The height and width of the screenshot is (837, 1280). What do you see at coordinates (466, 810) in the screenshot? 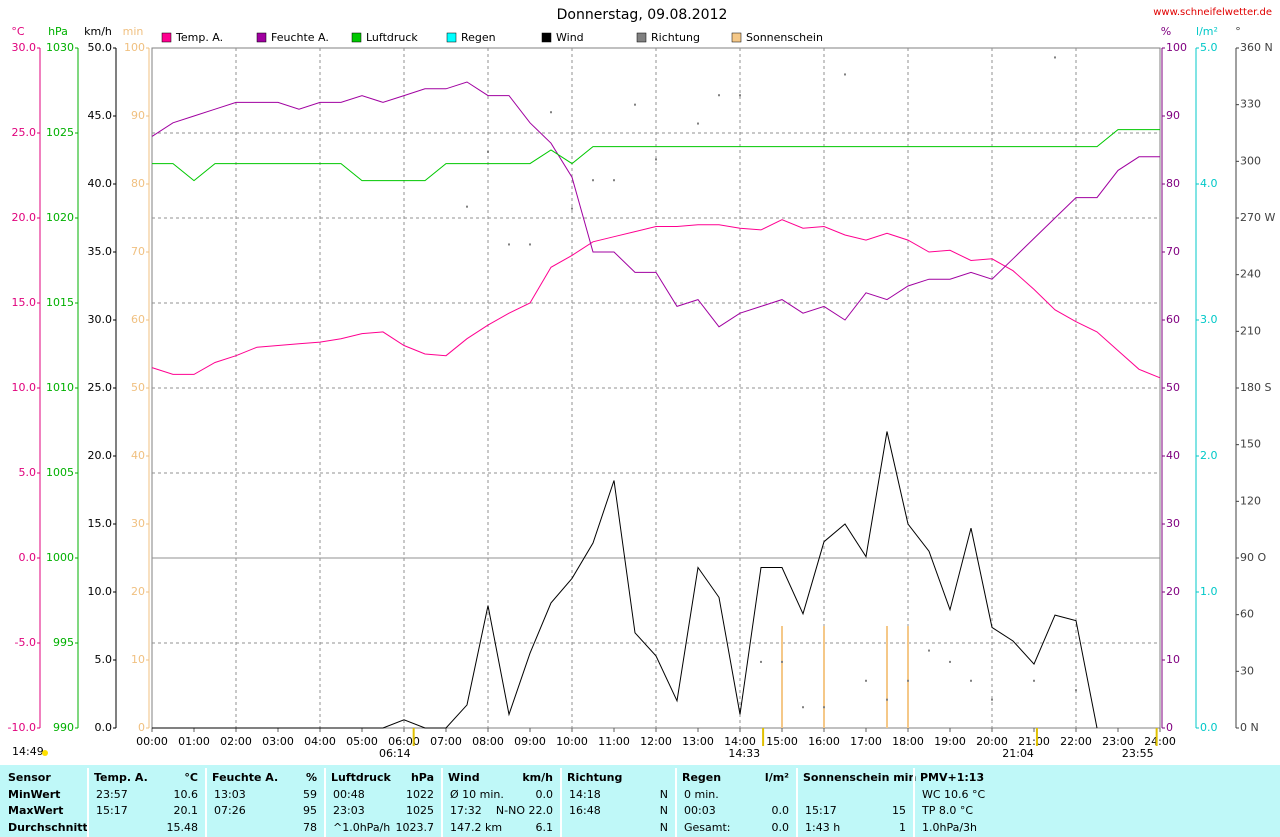
I see `cell: 17:32` at bounding box center [466, 810].